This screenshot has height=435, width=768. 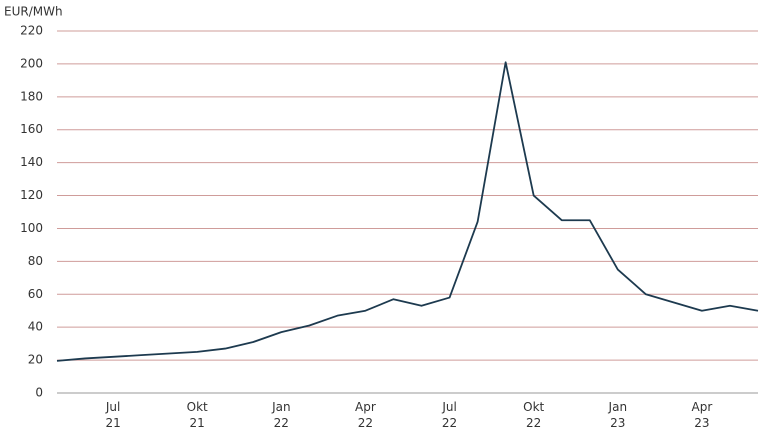 What do you see at coordinates (35, 327) in the screenshot?
I see `y-tick-label: 40` at bounding box center [35, 327].